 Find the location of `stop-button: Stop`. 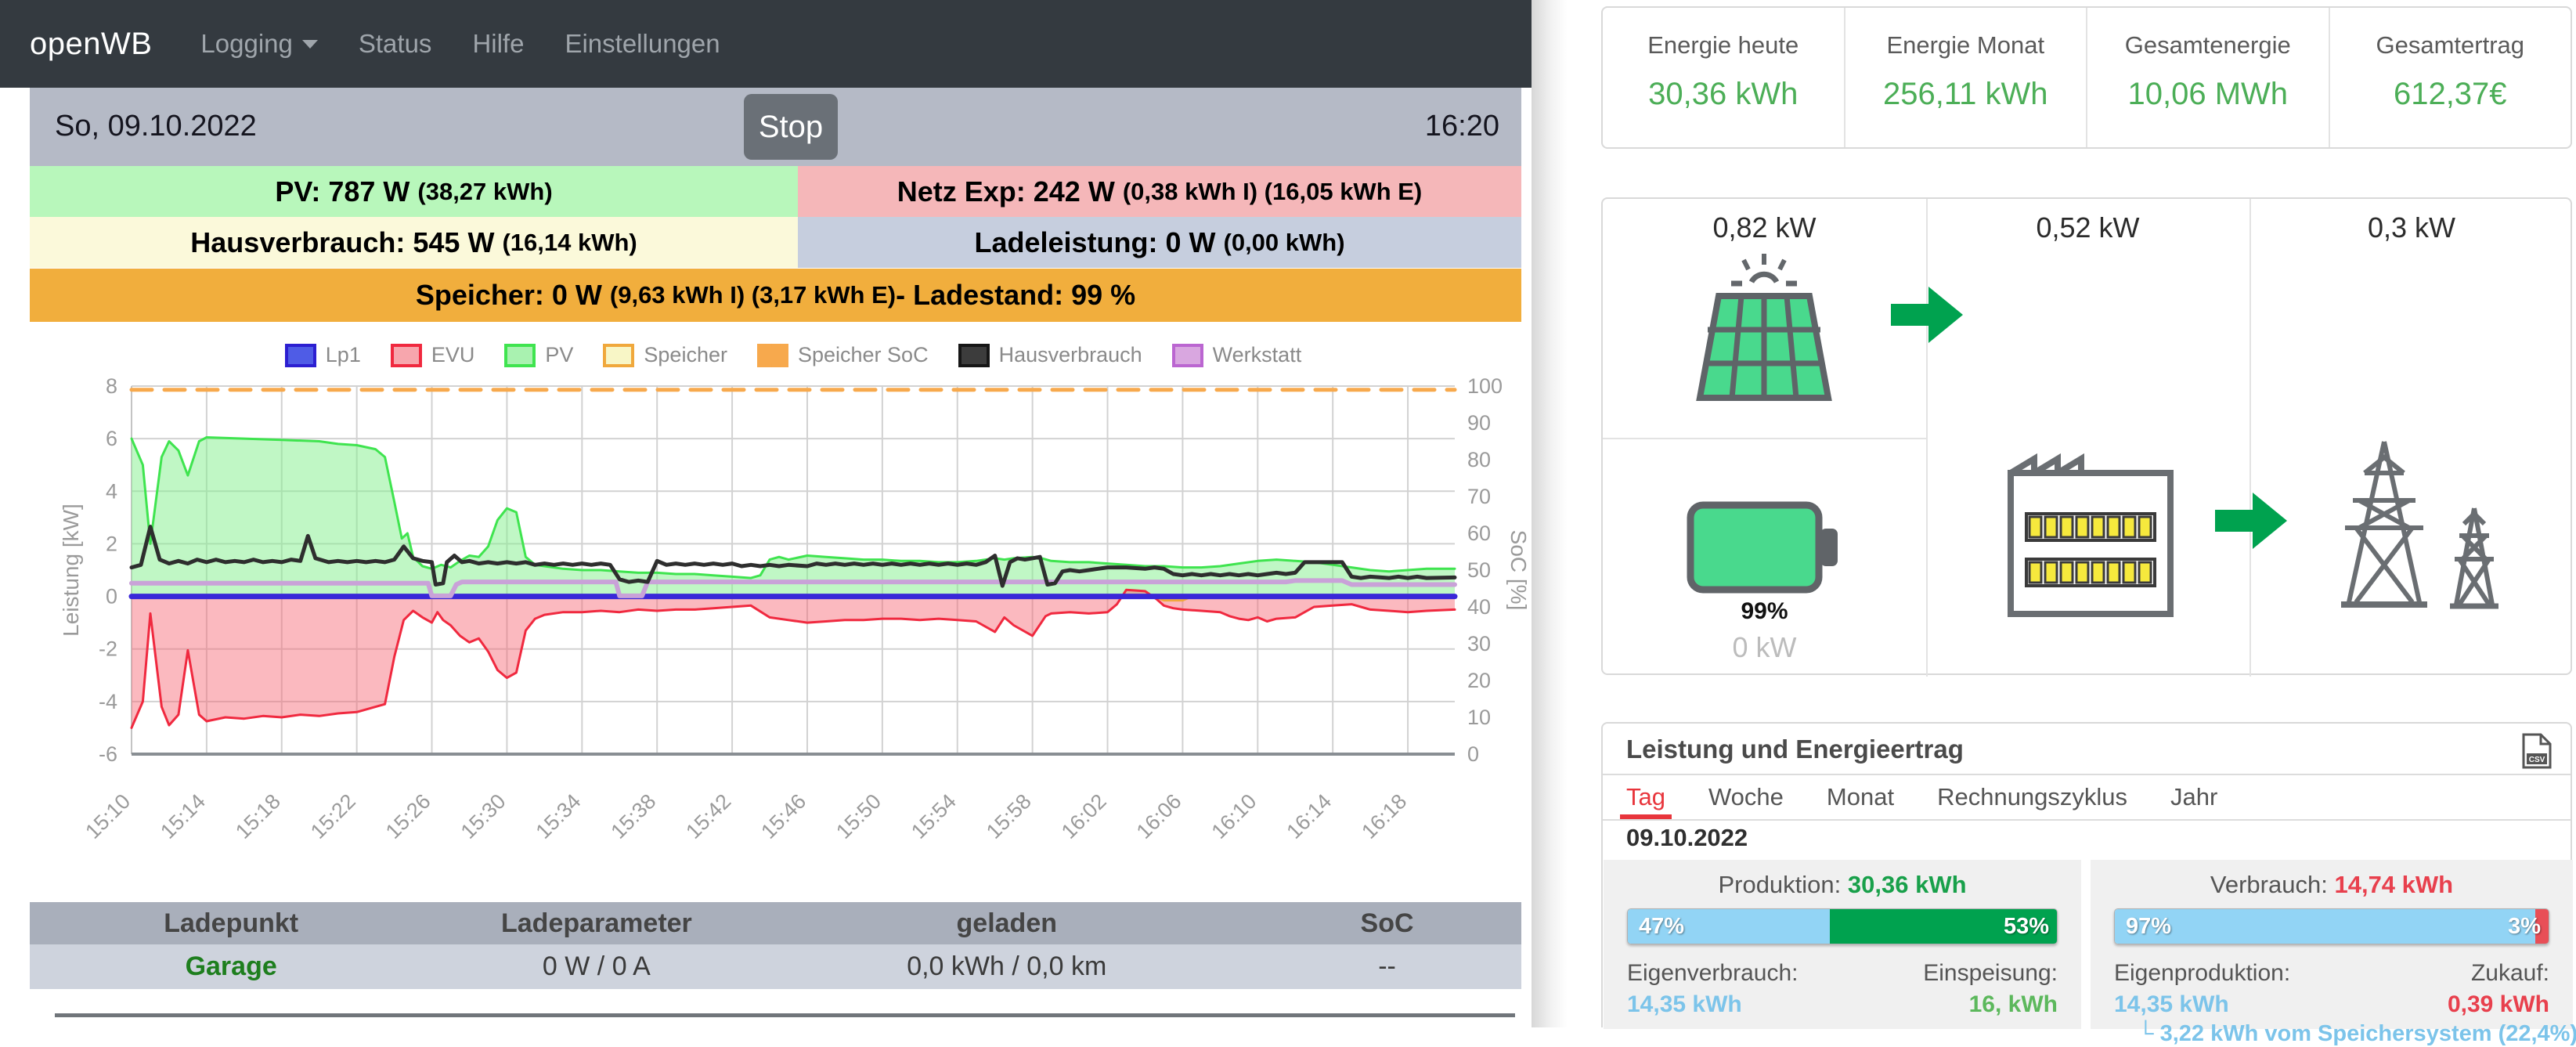

stop-button: Stop is located at coordinates (791, 127).